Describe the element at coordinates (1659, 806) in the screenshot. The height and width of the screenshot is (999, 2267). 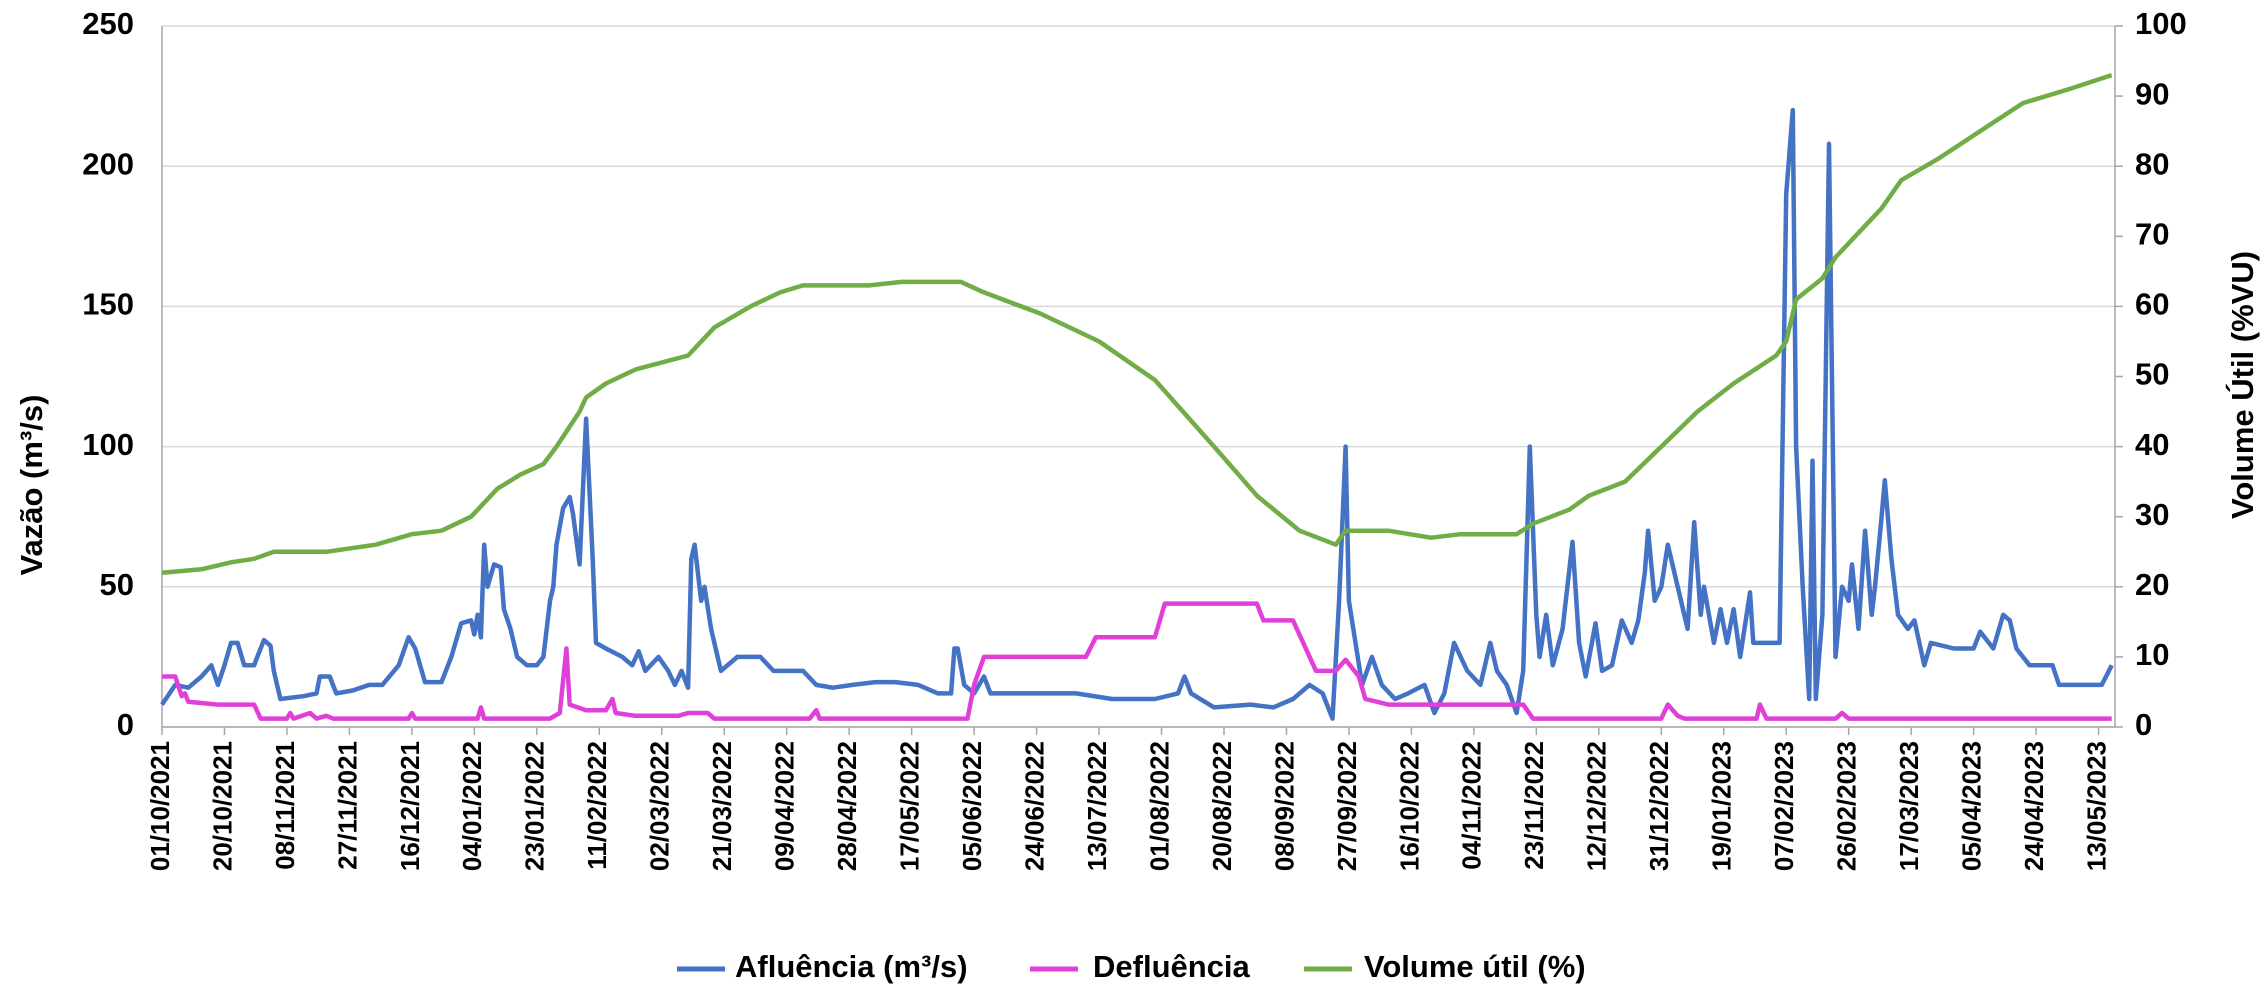
I see `x-tick-label: 31/12/2022` at that location.